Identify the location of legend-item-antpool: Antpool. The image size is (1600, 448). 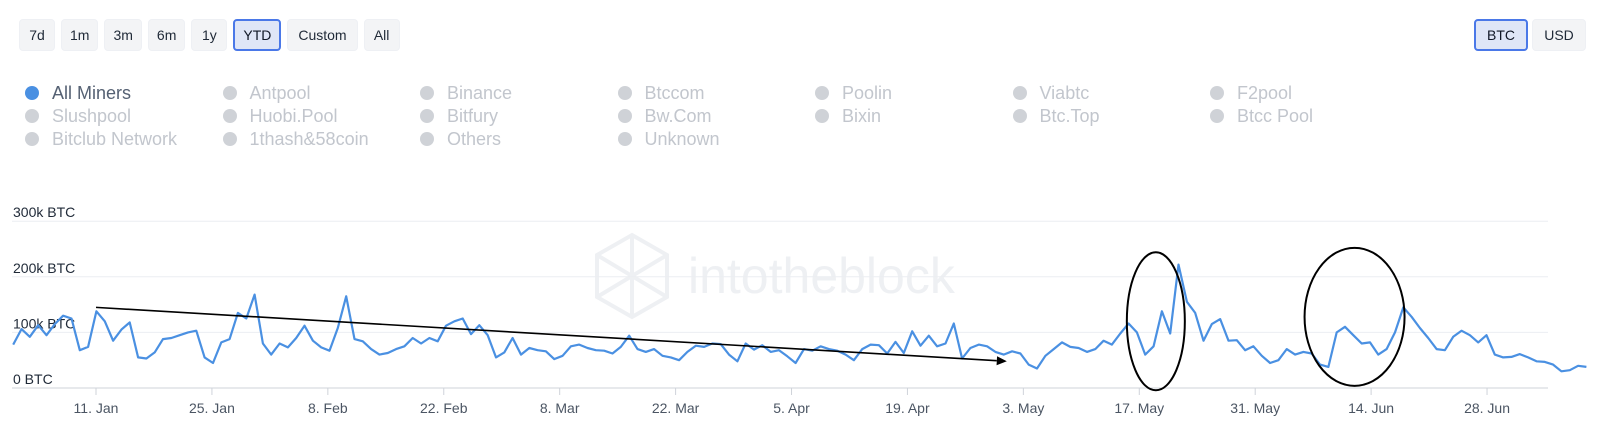
(319, 93).